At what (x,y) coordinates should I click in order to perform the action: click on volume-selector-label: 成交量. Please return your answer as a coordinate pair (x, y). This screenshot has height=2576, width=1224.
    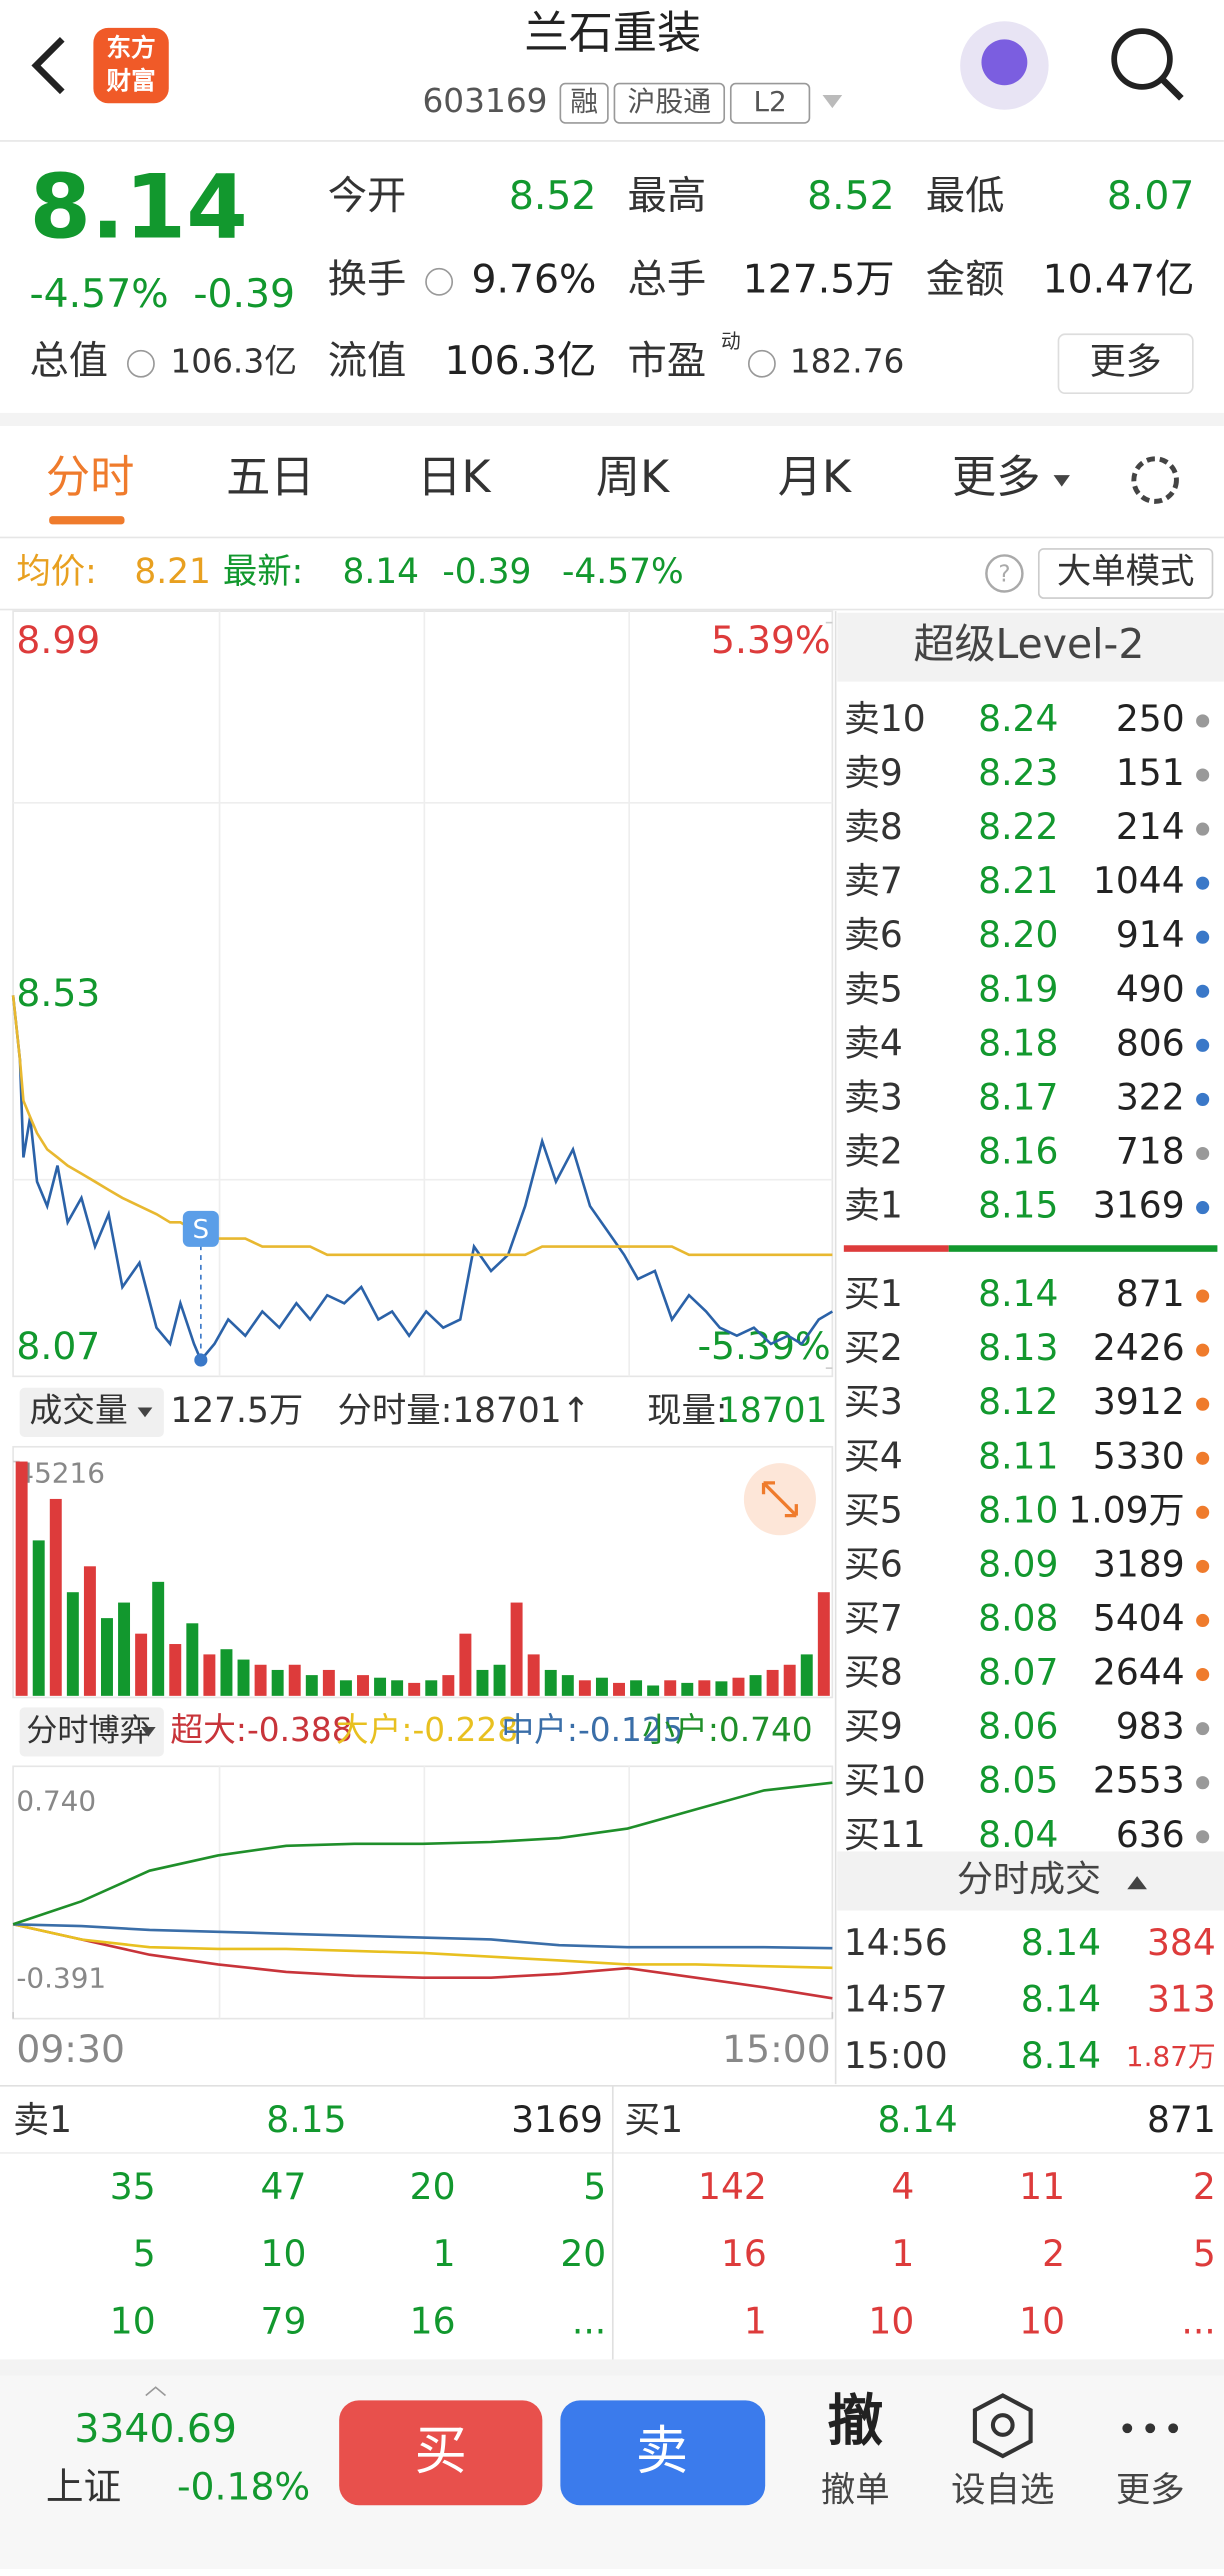
    Looking at the image, I should click on (78, 1410).